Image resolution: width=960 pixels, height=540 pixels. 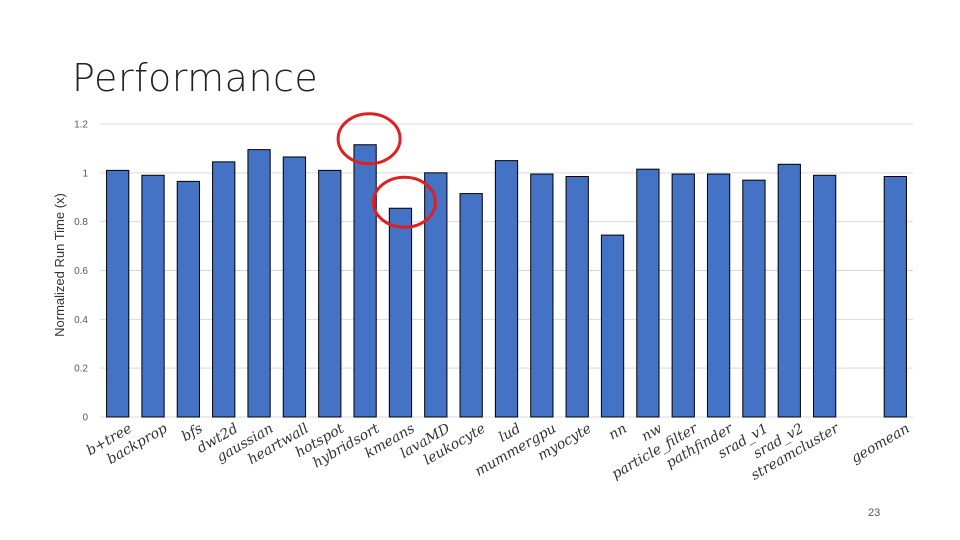 What do you see at coordinates (404, 202) in the screenshot?
I see `highlight-circle-kmeans` at bounding box center [404, 202].